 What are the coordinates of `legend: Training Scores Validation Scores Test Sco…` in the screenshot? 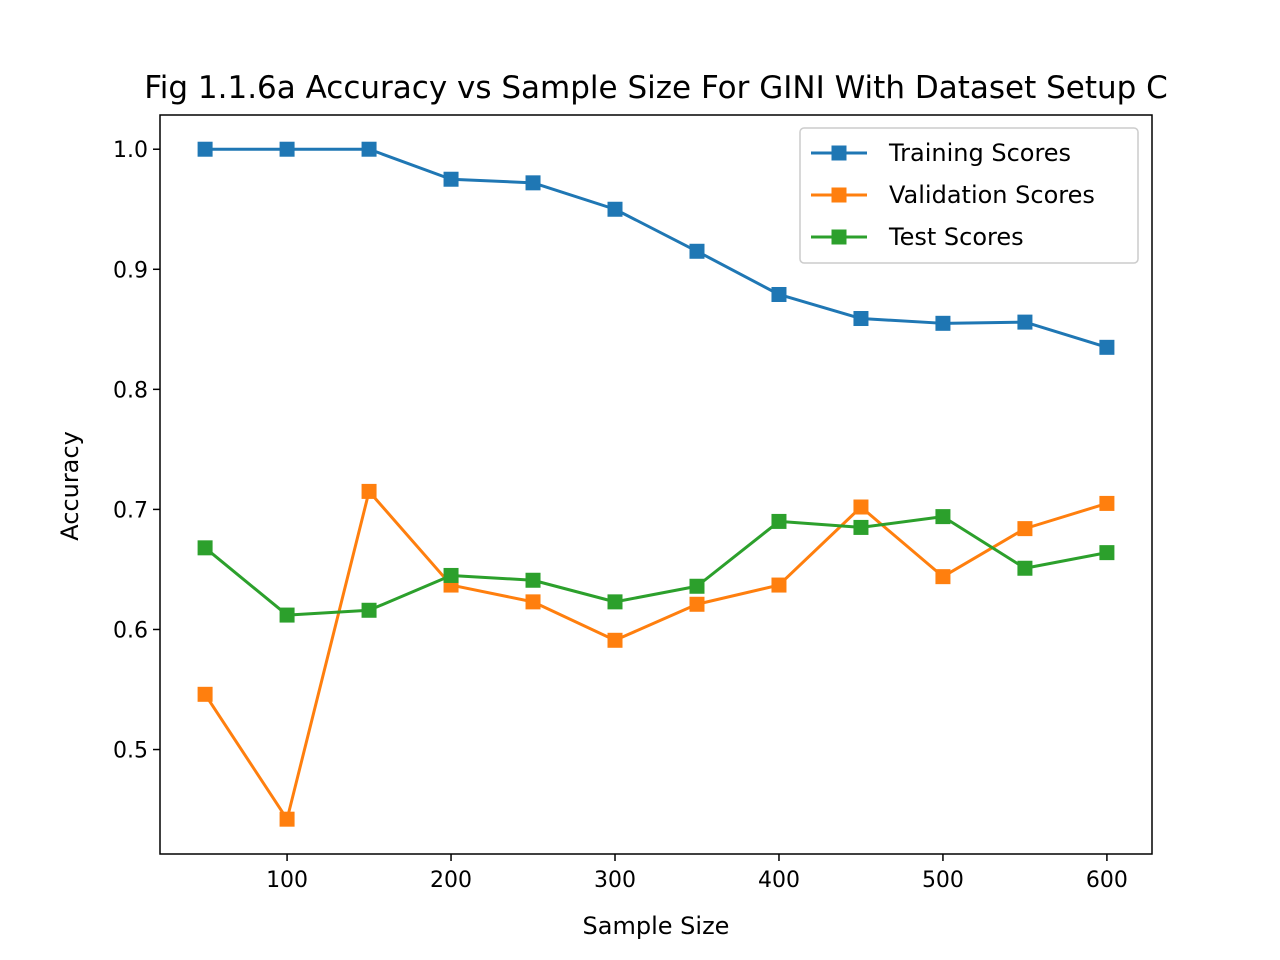 It's located at (969, 195).